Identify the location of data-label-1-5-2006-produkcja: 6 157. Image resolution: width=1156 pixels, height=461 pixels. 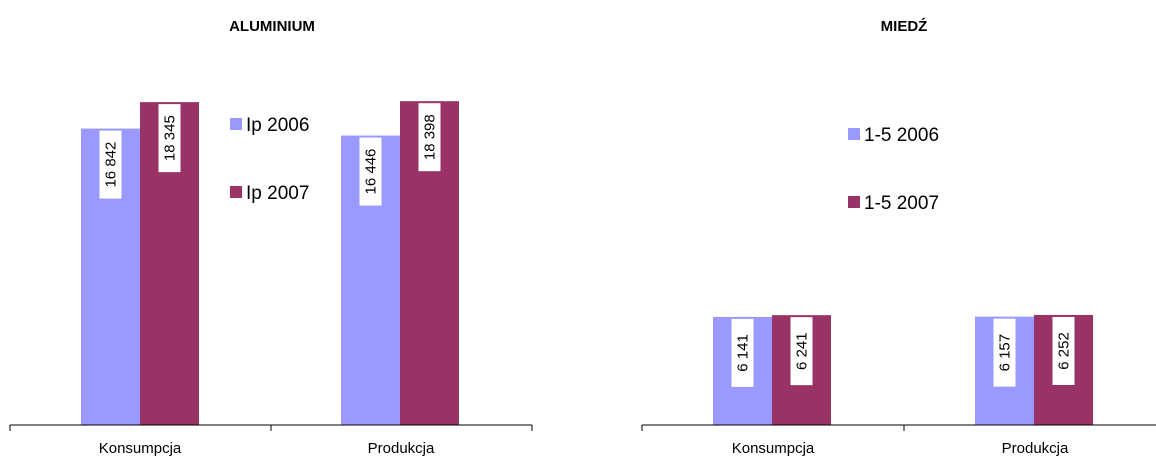
(1005, 353).